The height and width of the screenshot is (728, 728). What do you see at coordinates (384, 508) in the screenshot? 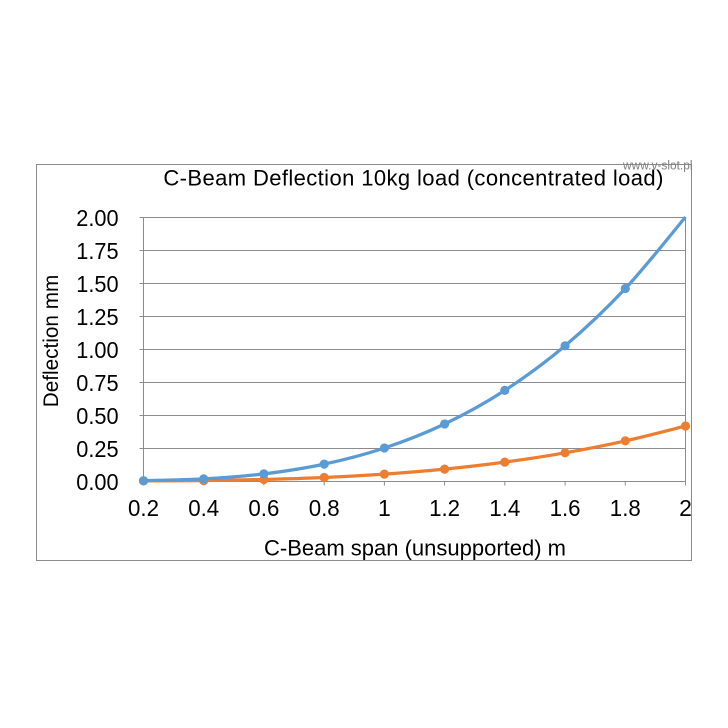
I see `svg-text: 1` at bounding box center [384, 508].